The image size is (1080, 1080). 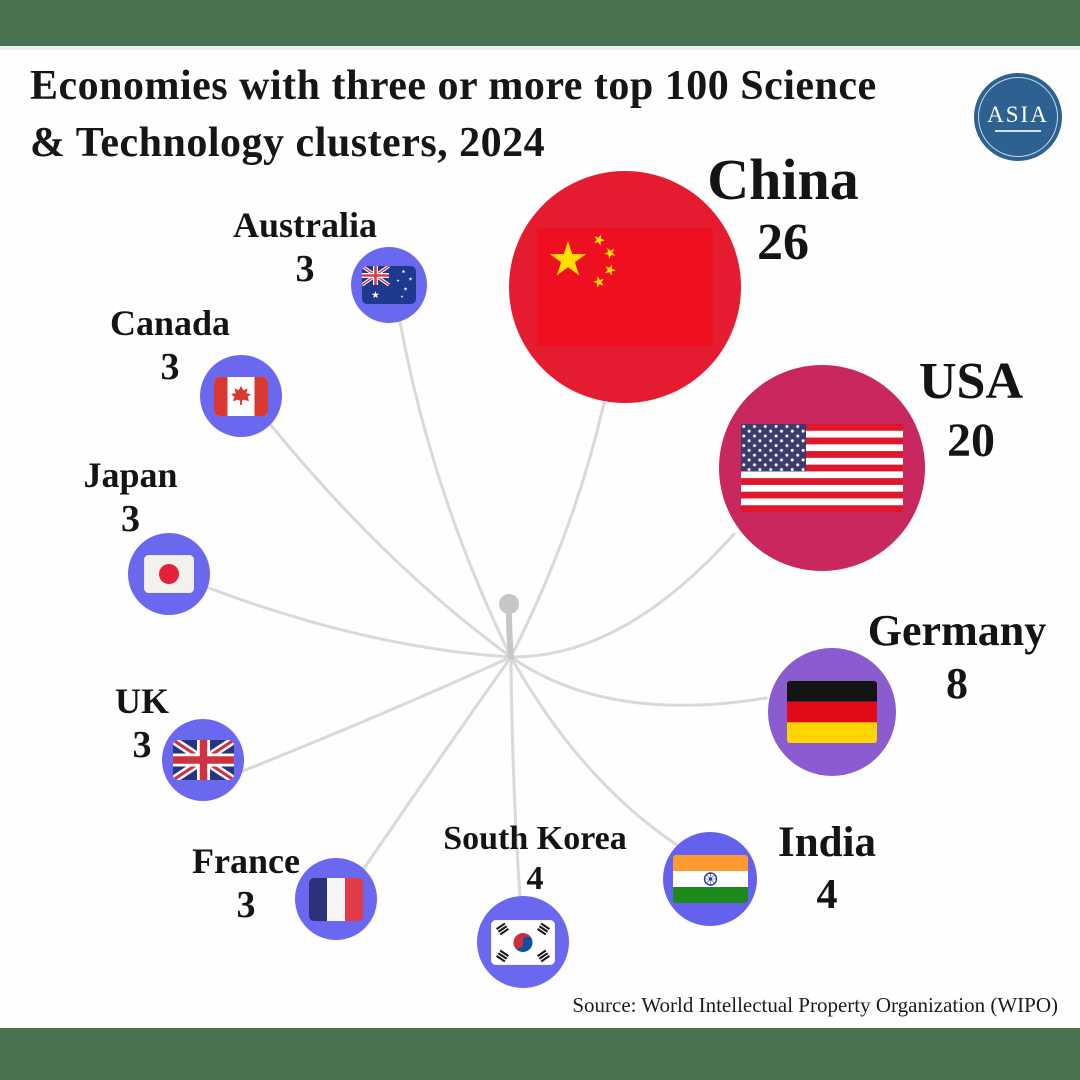 I want to click on south-korea-flag-icon, so click(x=523, y=942).